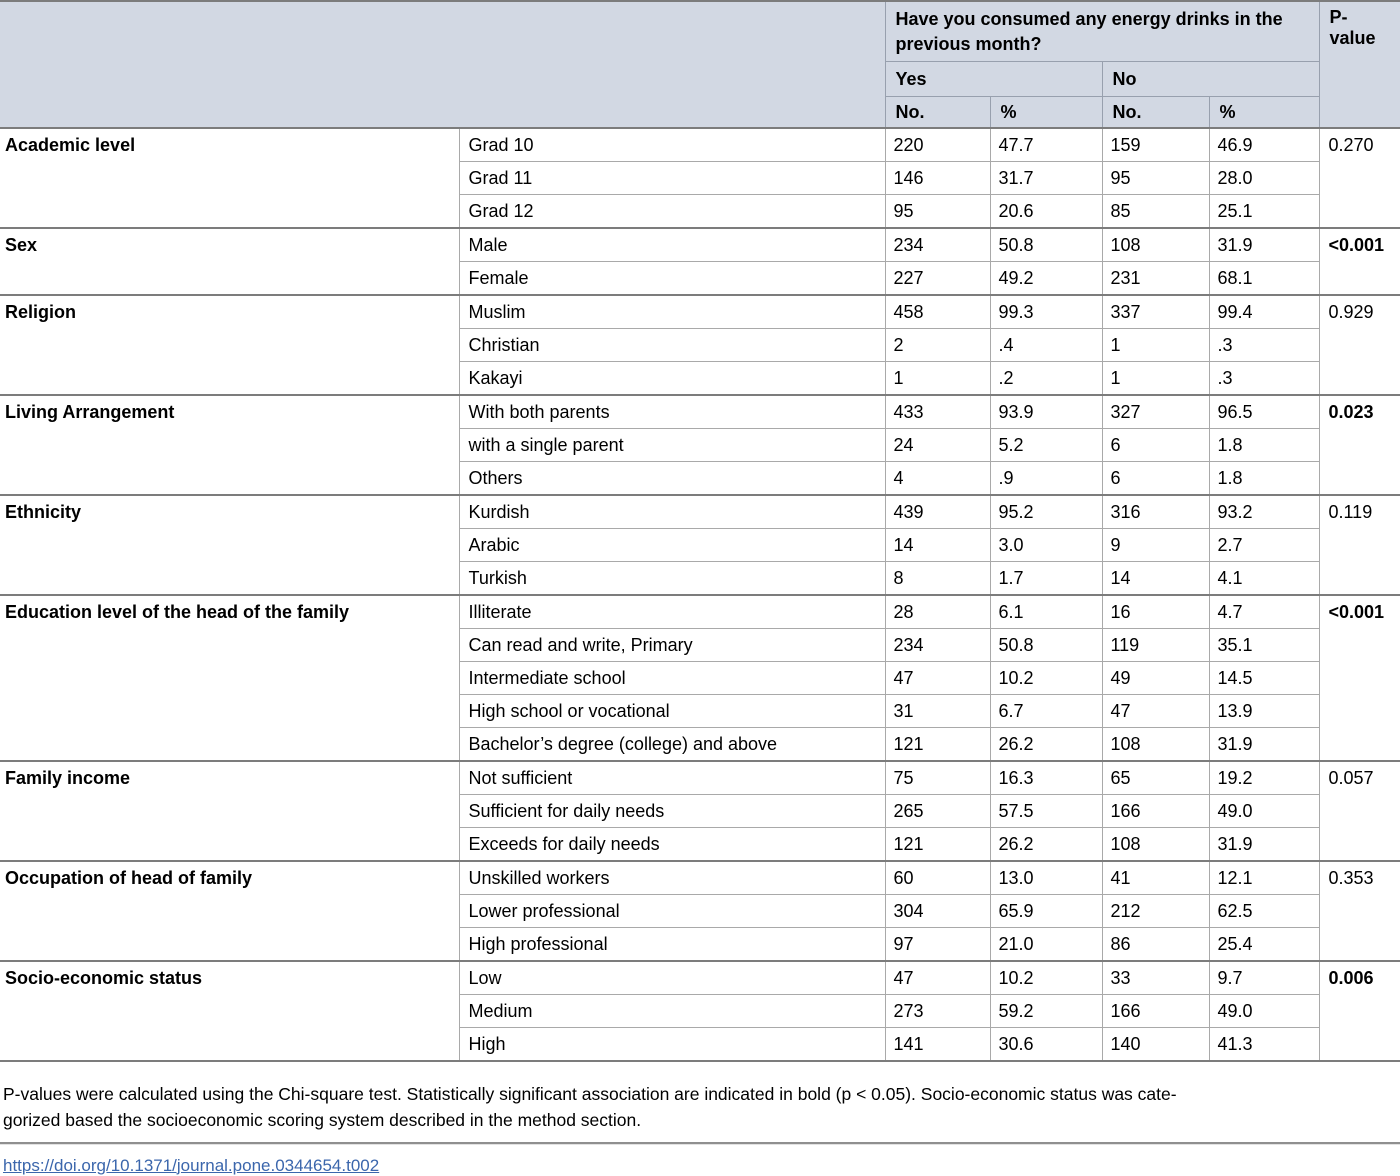 This screenshot has width=1400, height=1176. Describe the element at coordinates (1046, 112) in the screenshot. I see `header-yes-percent: %` at that location.